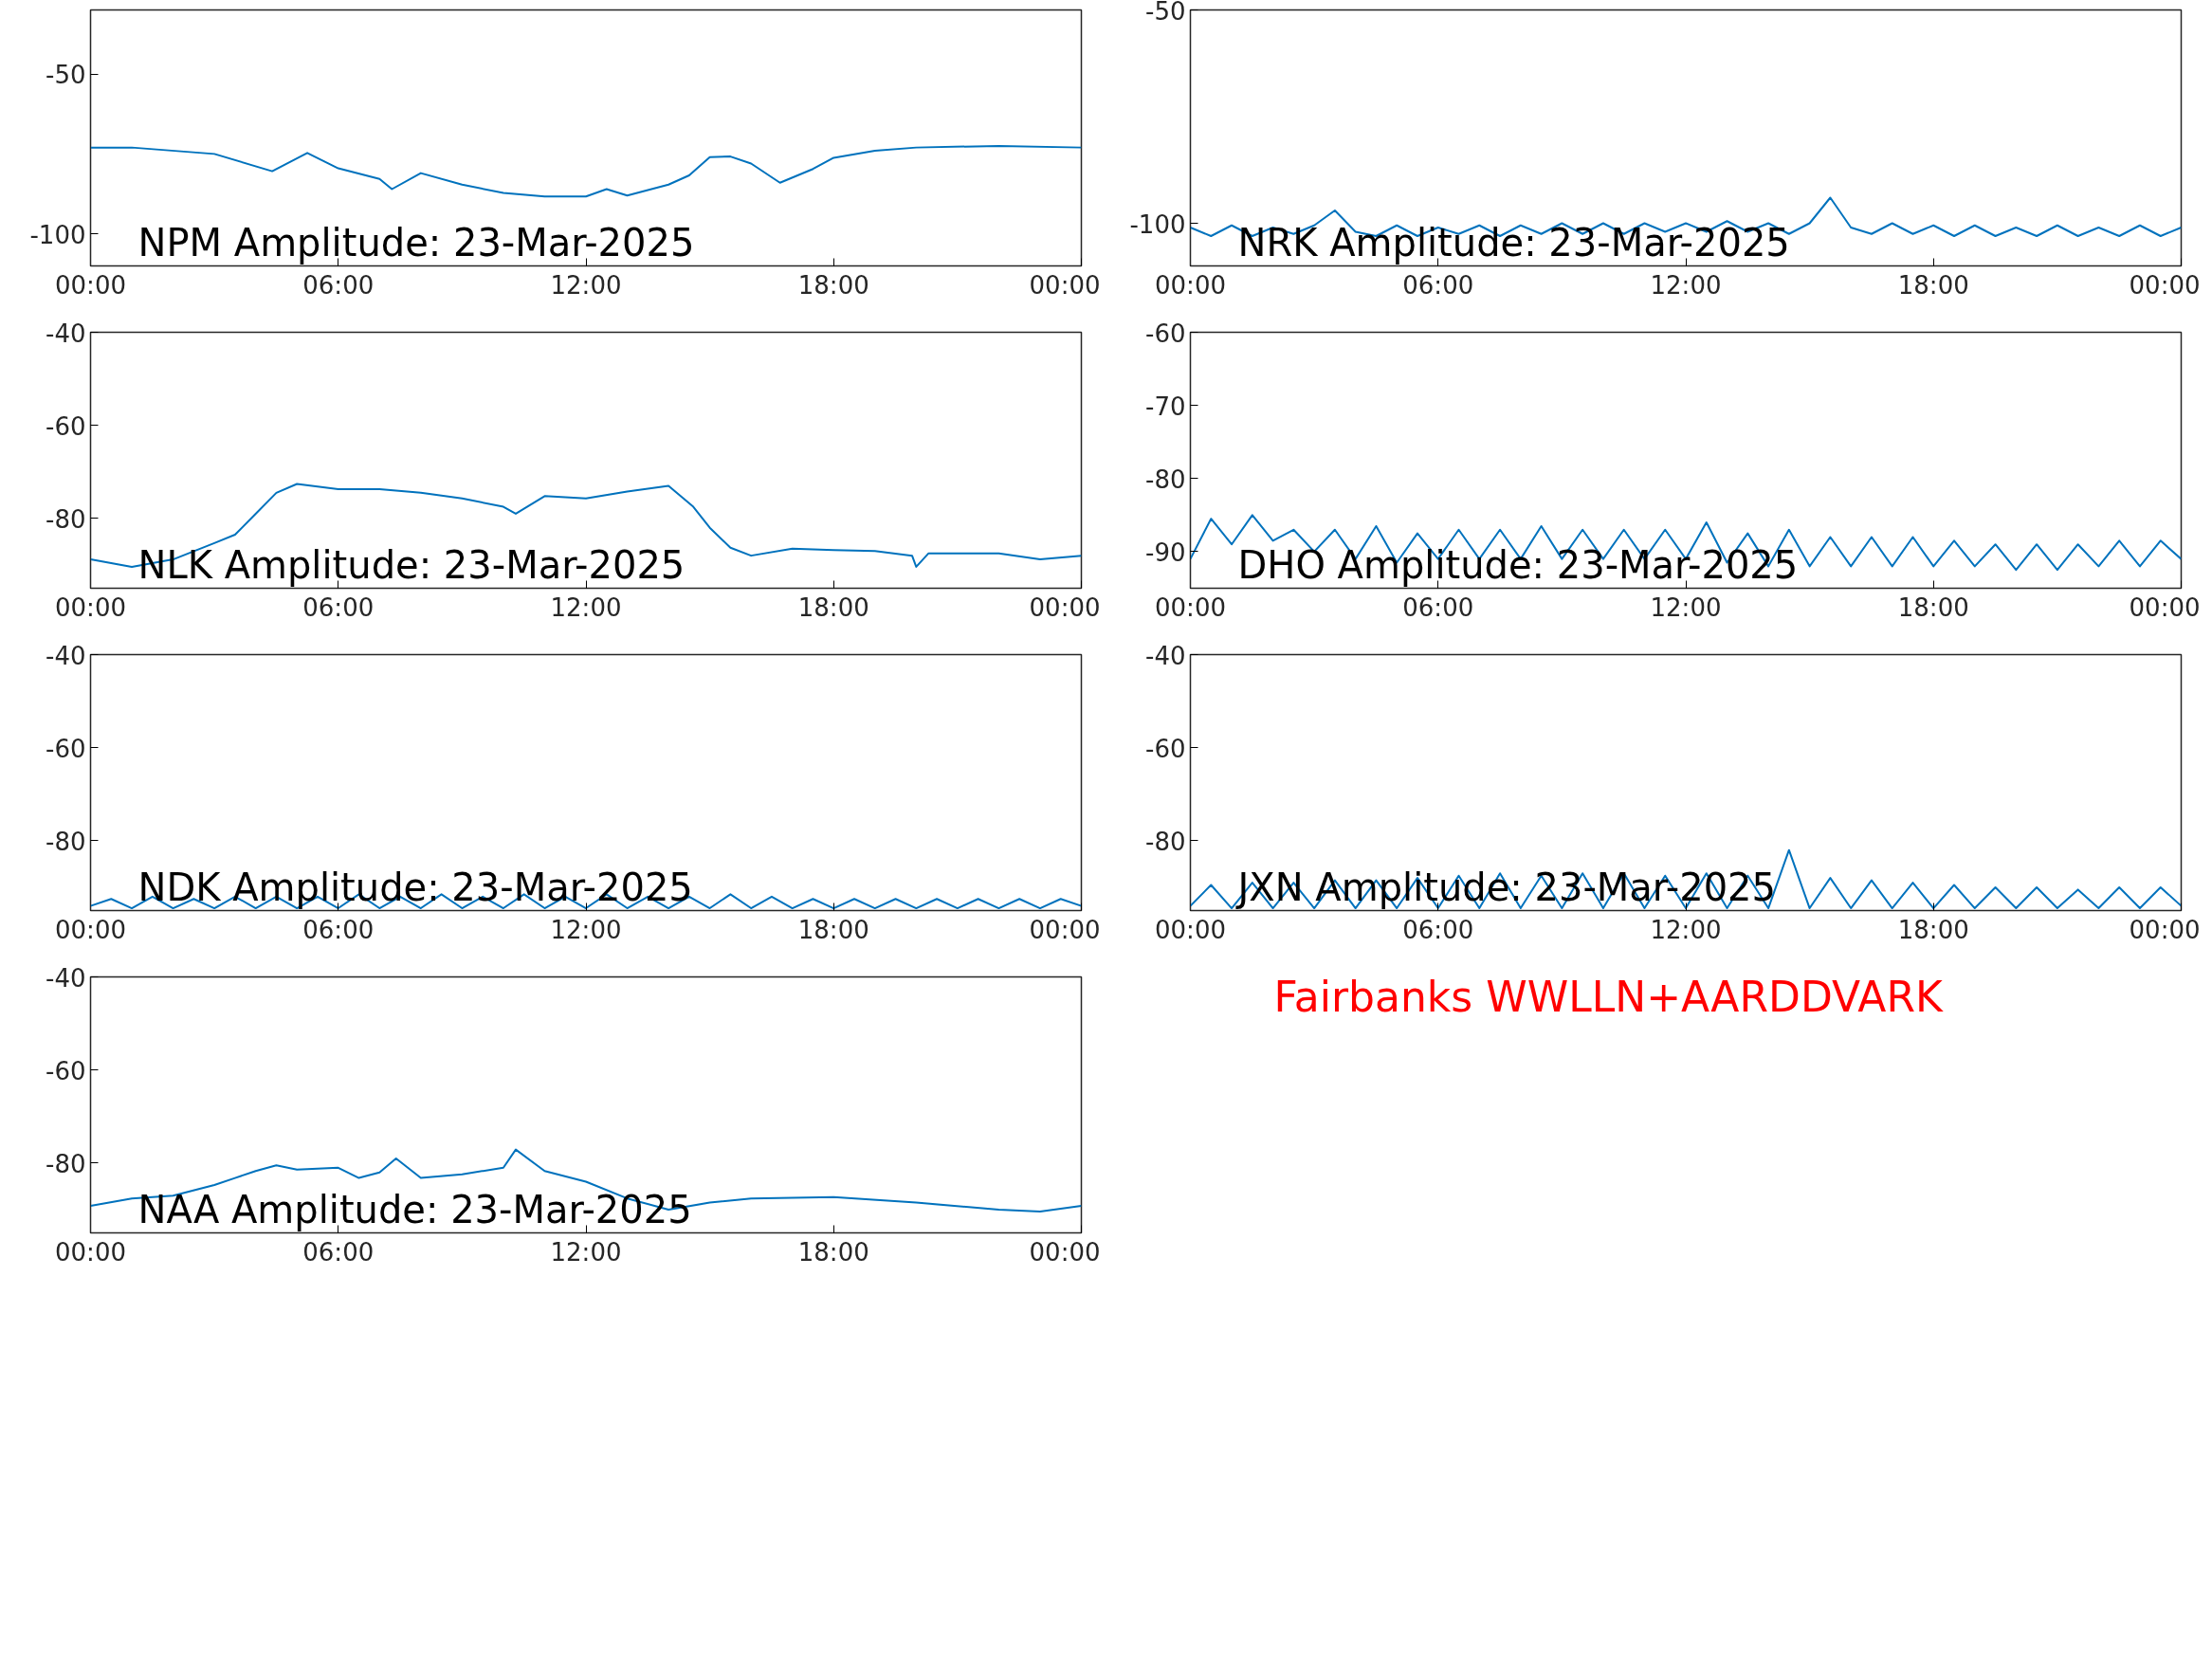 The height and width of the screenshot is (1659, 2212). I want to click on y-tick-label: -90, so click(1165, 552).